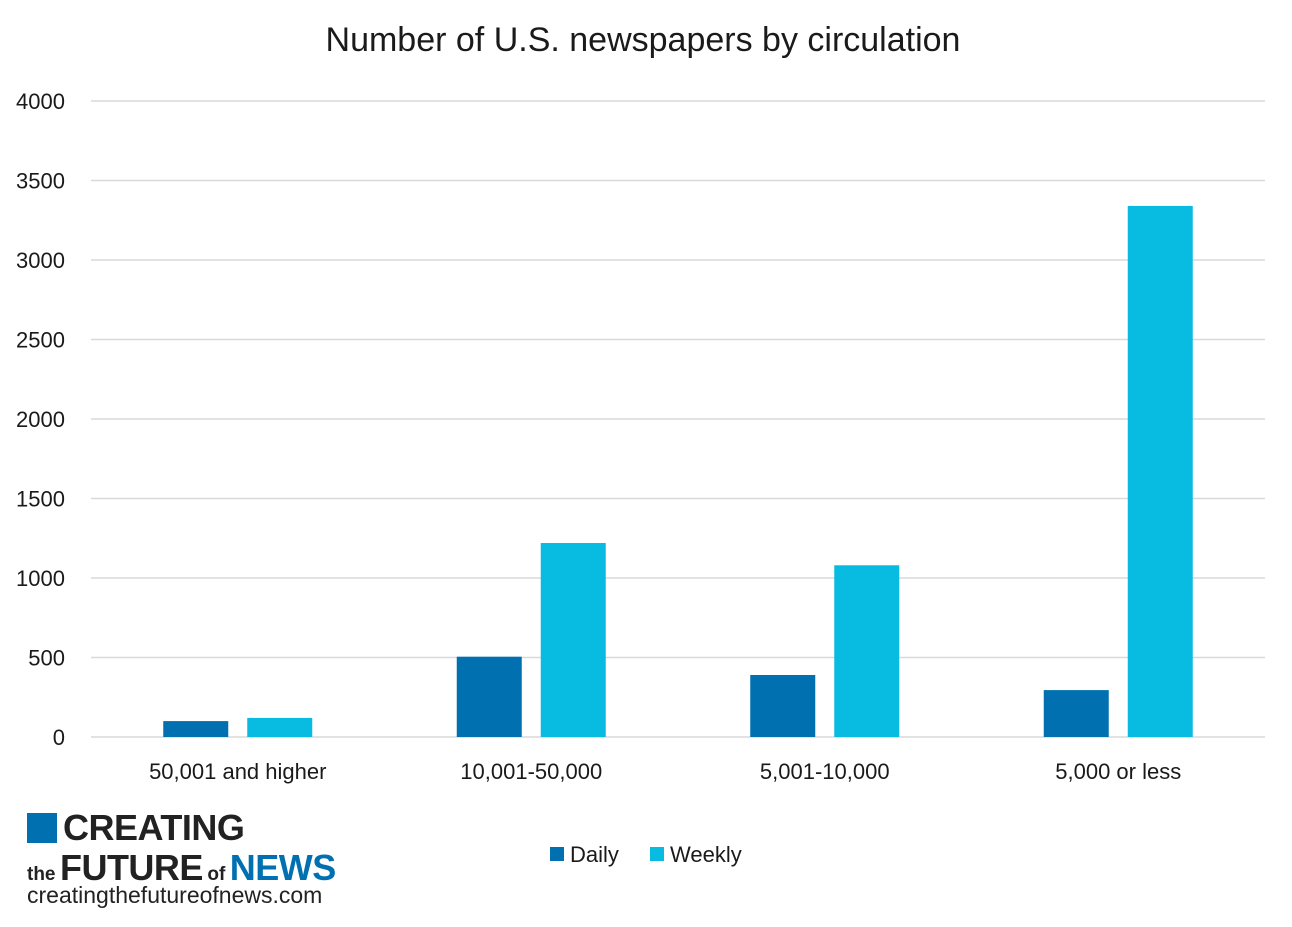  I want to click on logo-word-future: FUTURE, so click(131, 867).